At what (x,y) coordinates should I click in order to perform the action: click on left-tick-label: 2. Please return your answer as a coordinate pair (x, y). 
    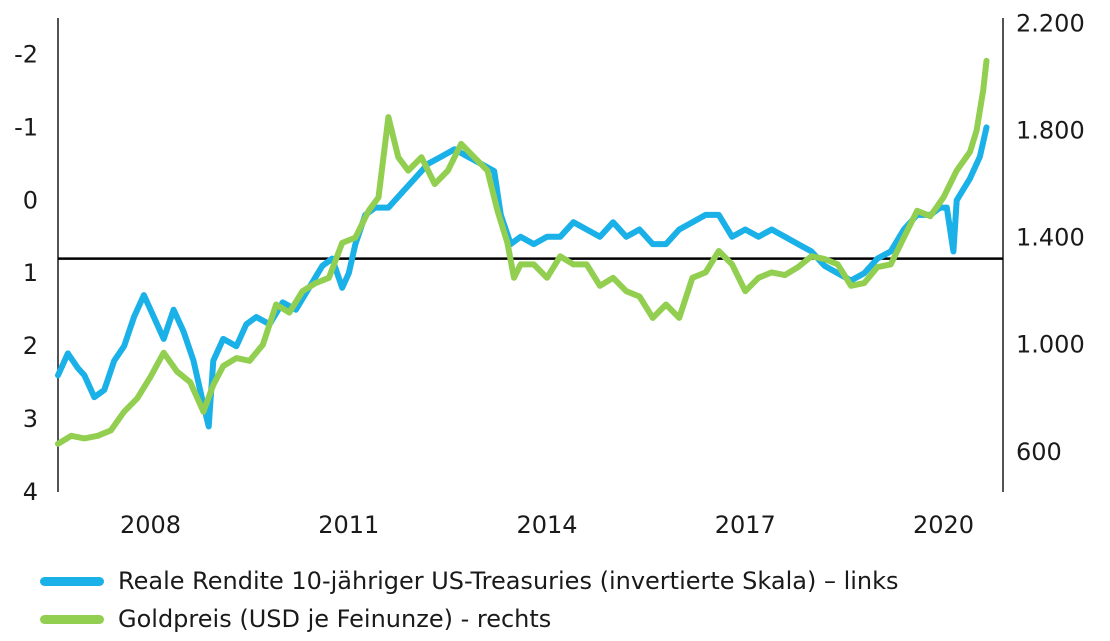
    Looking at the image, I should click on (30, 346).